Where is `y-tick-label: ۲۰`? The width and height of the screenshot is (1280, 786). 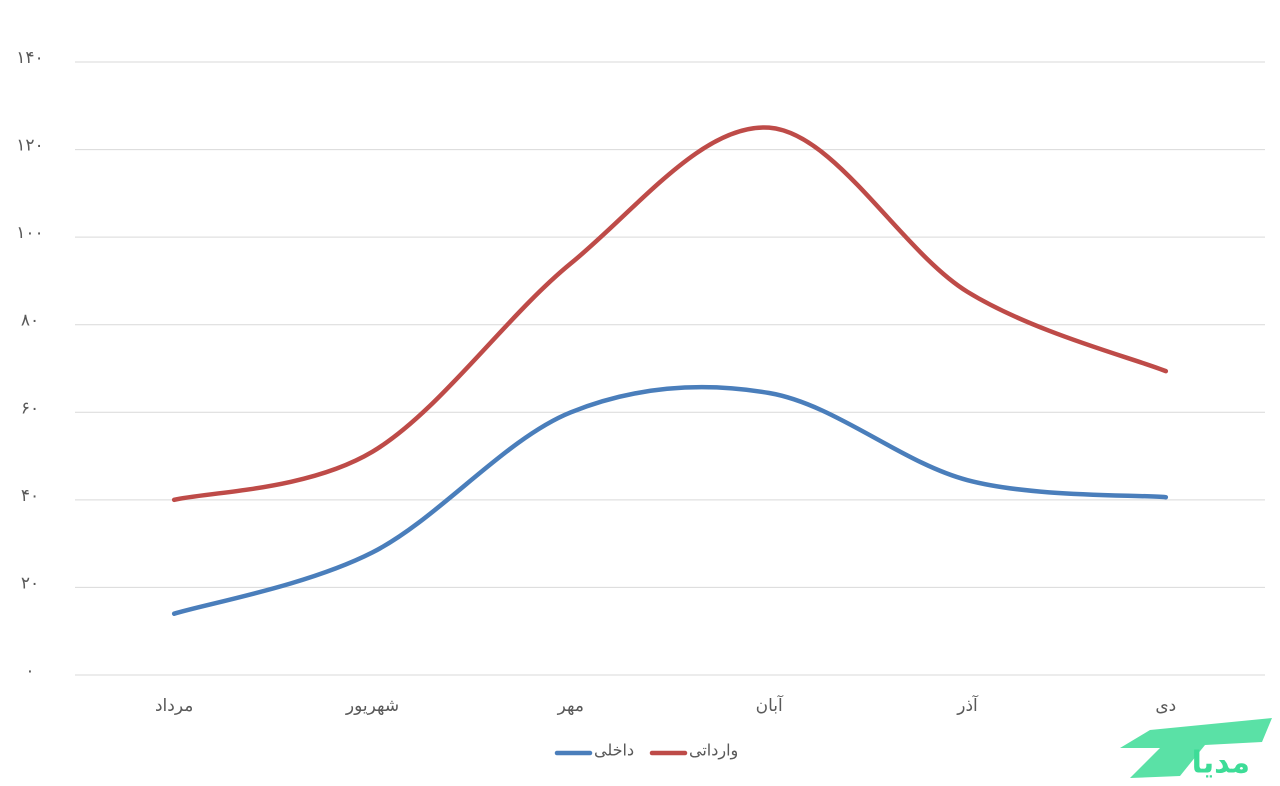
y-tick-label: ۲۰ is located at coordinates (30, 583).